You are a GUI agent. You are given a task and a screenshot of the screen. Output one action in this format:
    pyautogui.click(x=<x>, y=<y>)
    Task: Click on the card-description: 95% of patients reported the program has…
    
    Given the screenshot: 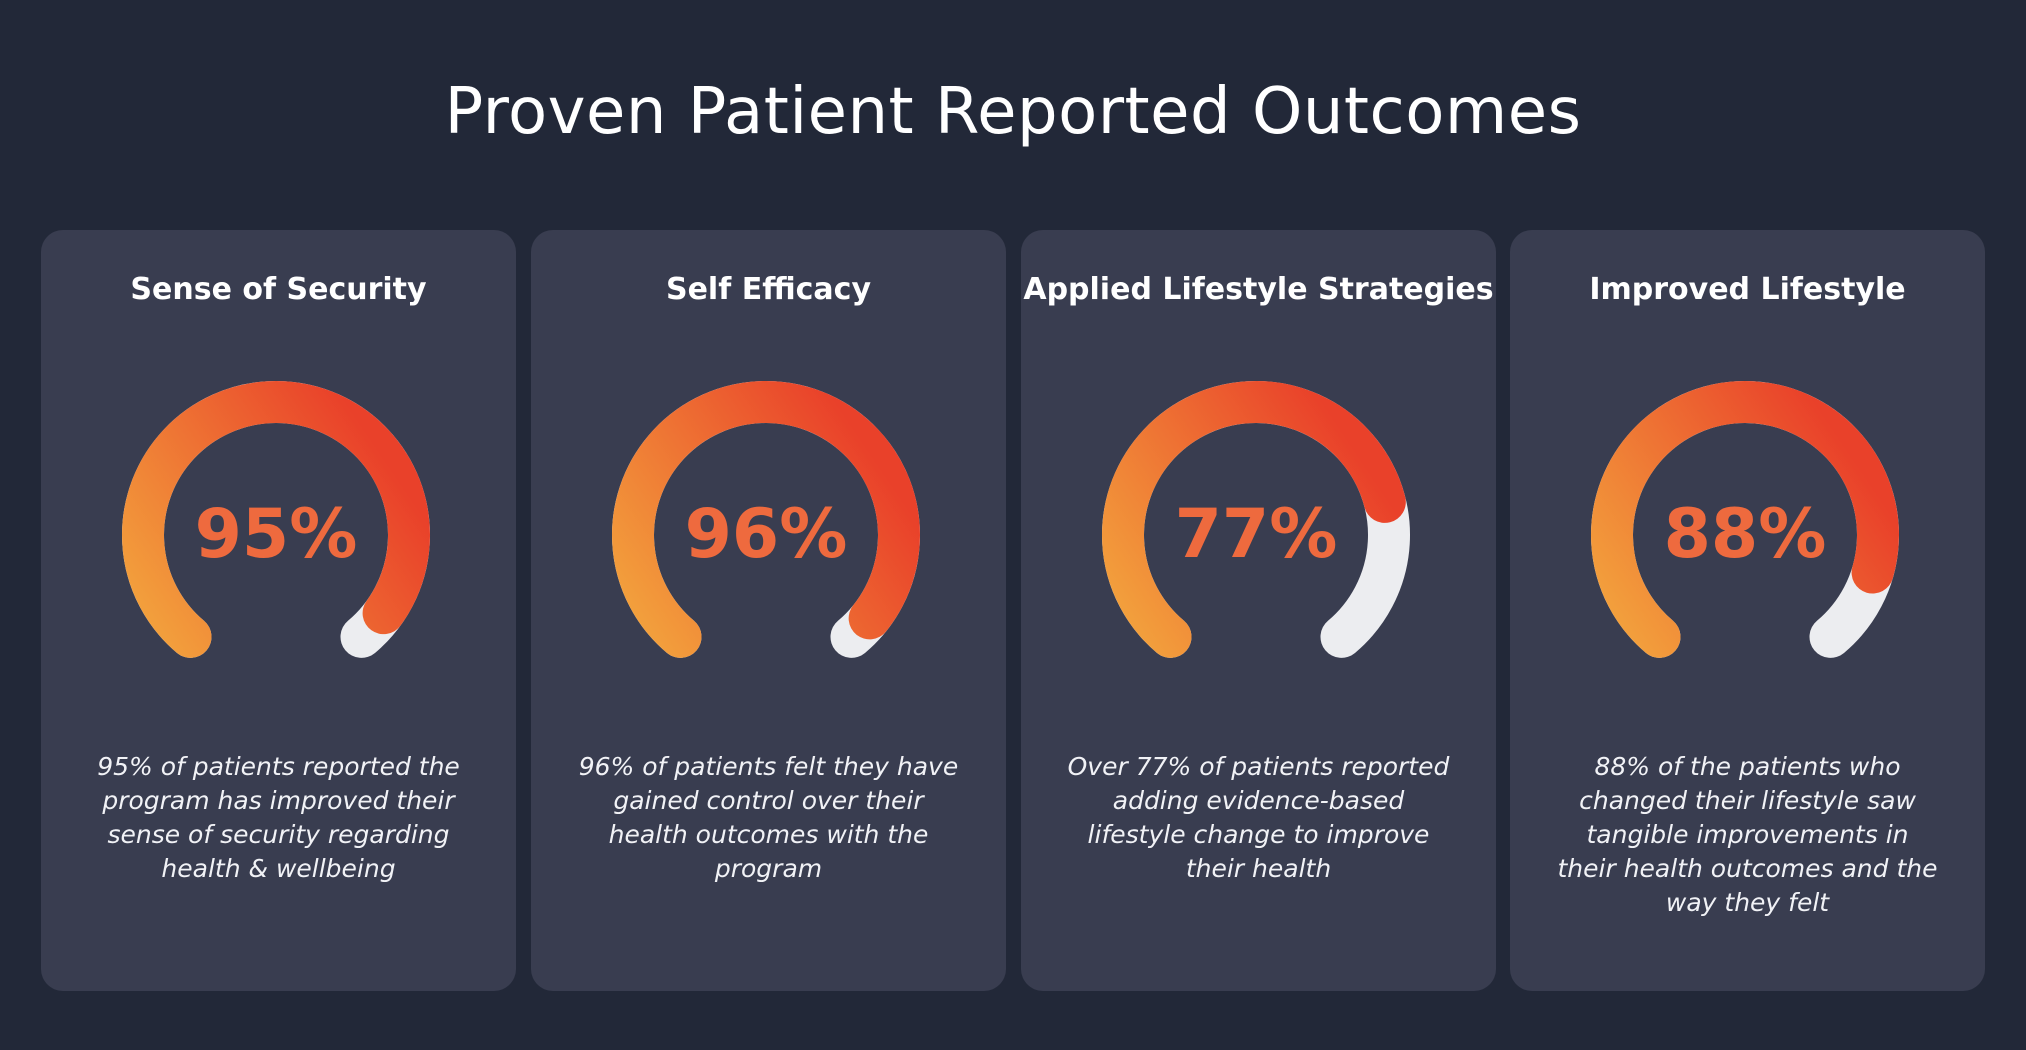 What is the action you would take?
    pyautogui.click(x=278, y=817)
    